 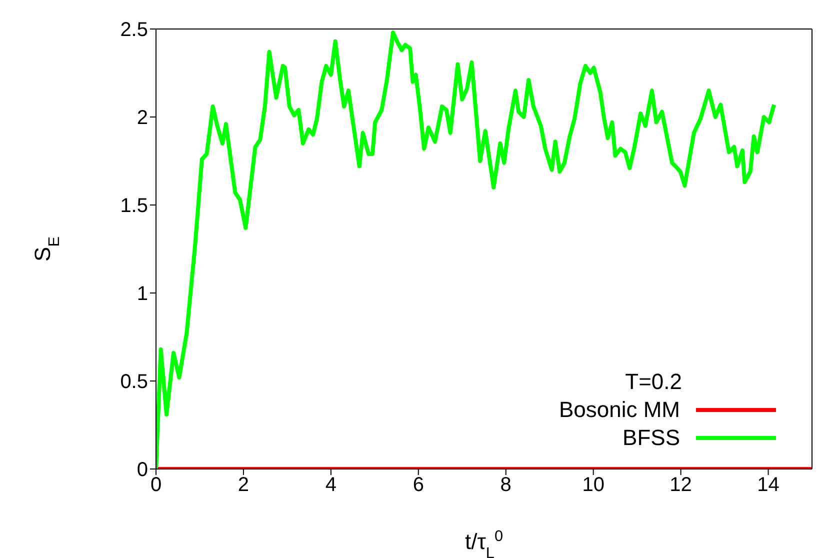 I want to click on x-tick-label: 10, so click(x=593, y=485).